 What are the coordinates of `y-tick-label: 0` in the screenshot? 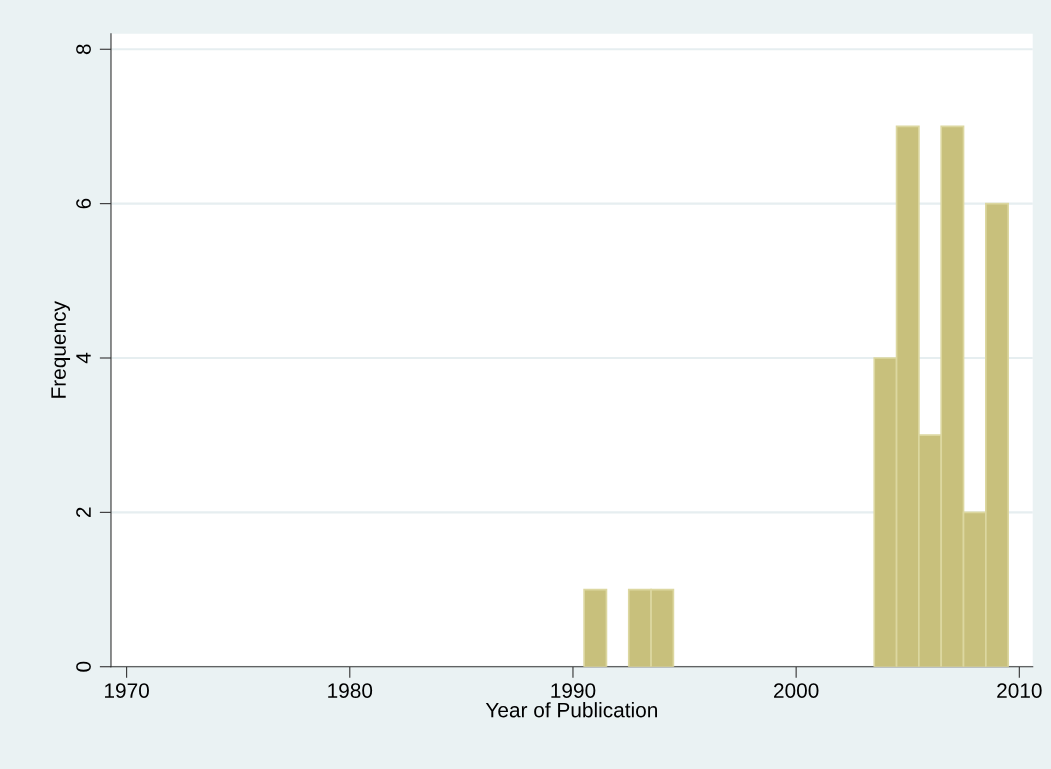 It's located at (83, 666).